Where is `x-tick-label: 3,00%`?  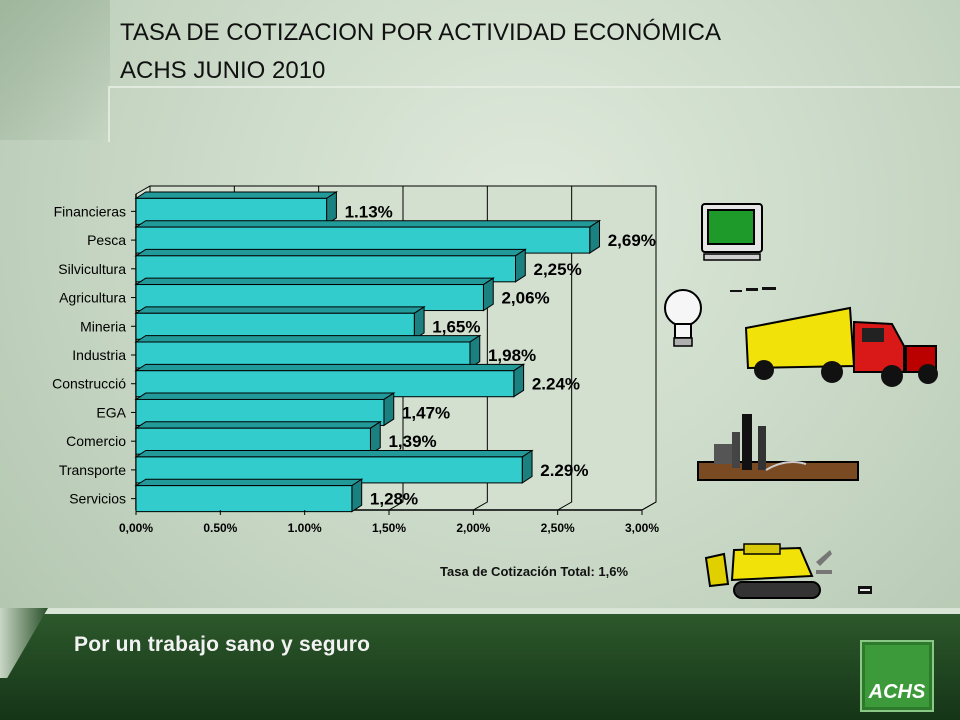
x-tick-label: 3,00% is located at coordinates (642, 528).